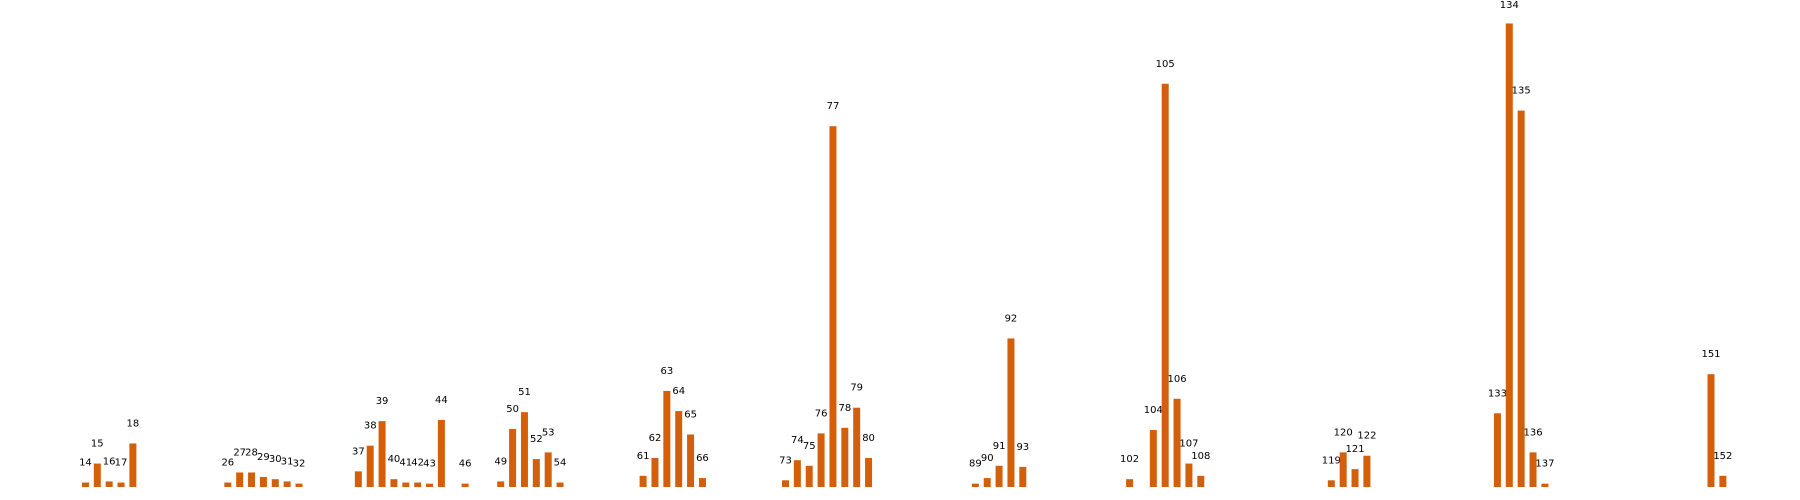  I want to click on bar-label: 119, so click(1331, 460).